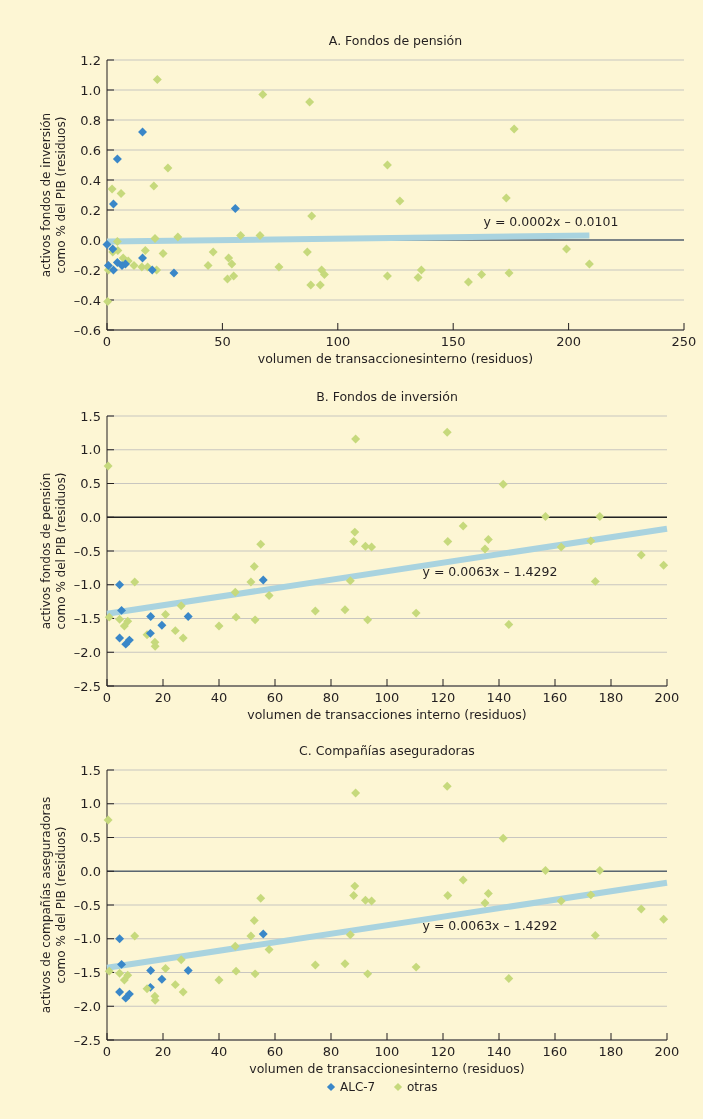  Describe the element at coordinates (387, 750) in the screenshot. I see `chart-title: C. Compañías aseguradoras` at that location.